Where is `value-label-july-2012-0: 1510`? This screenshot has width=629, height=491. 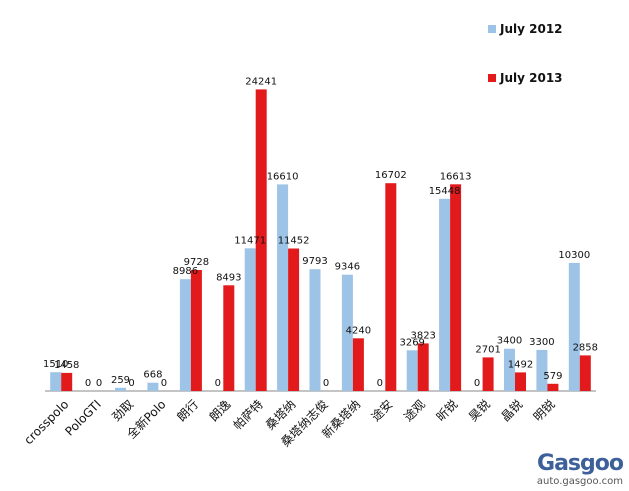 value-label-july-2012-0: 1510 is located at coordinates (55, 364).